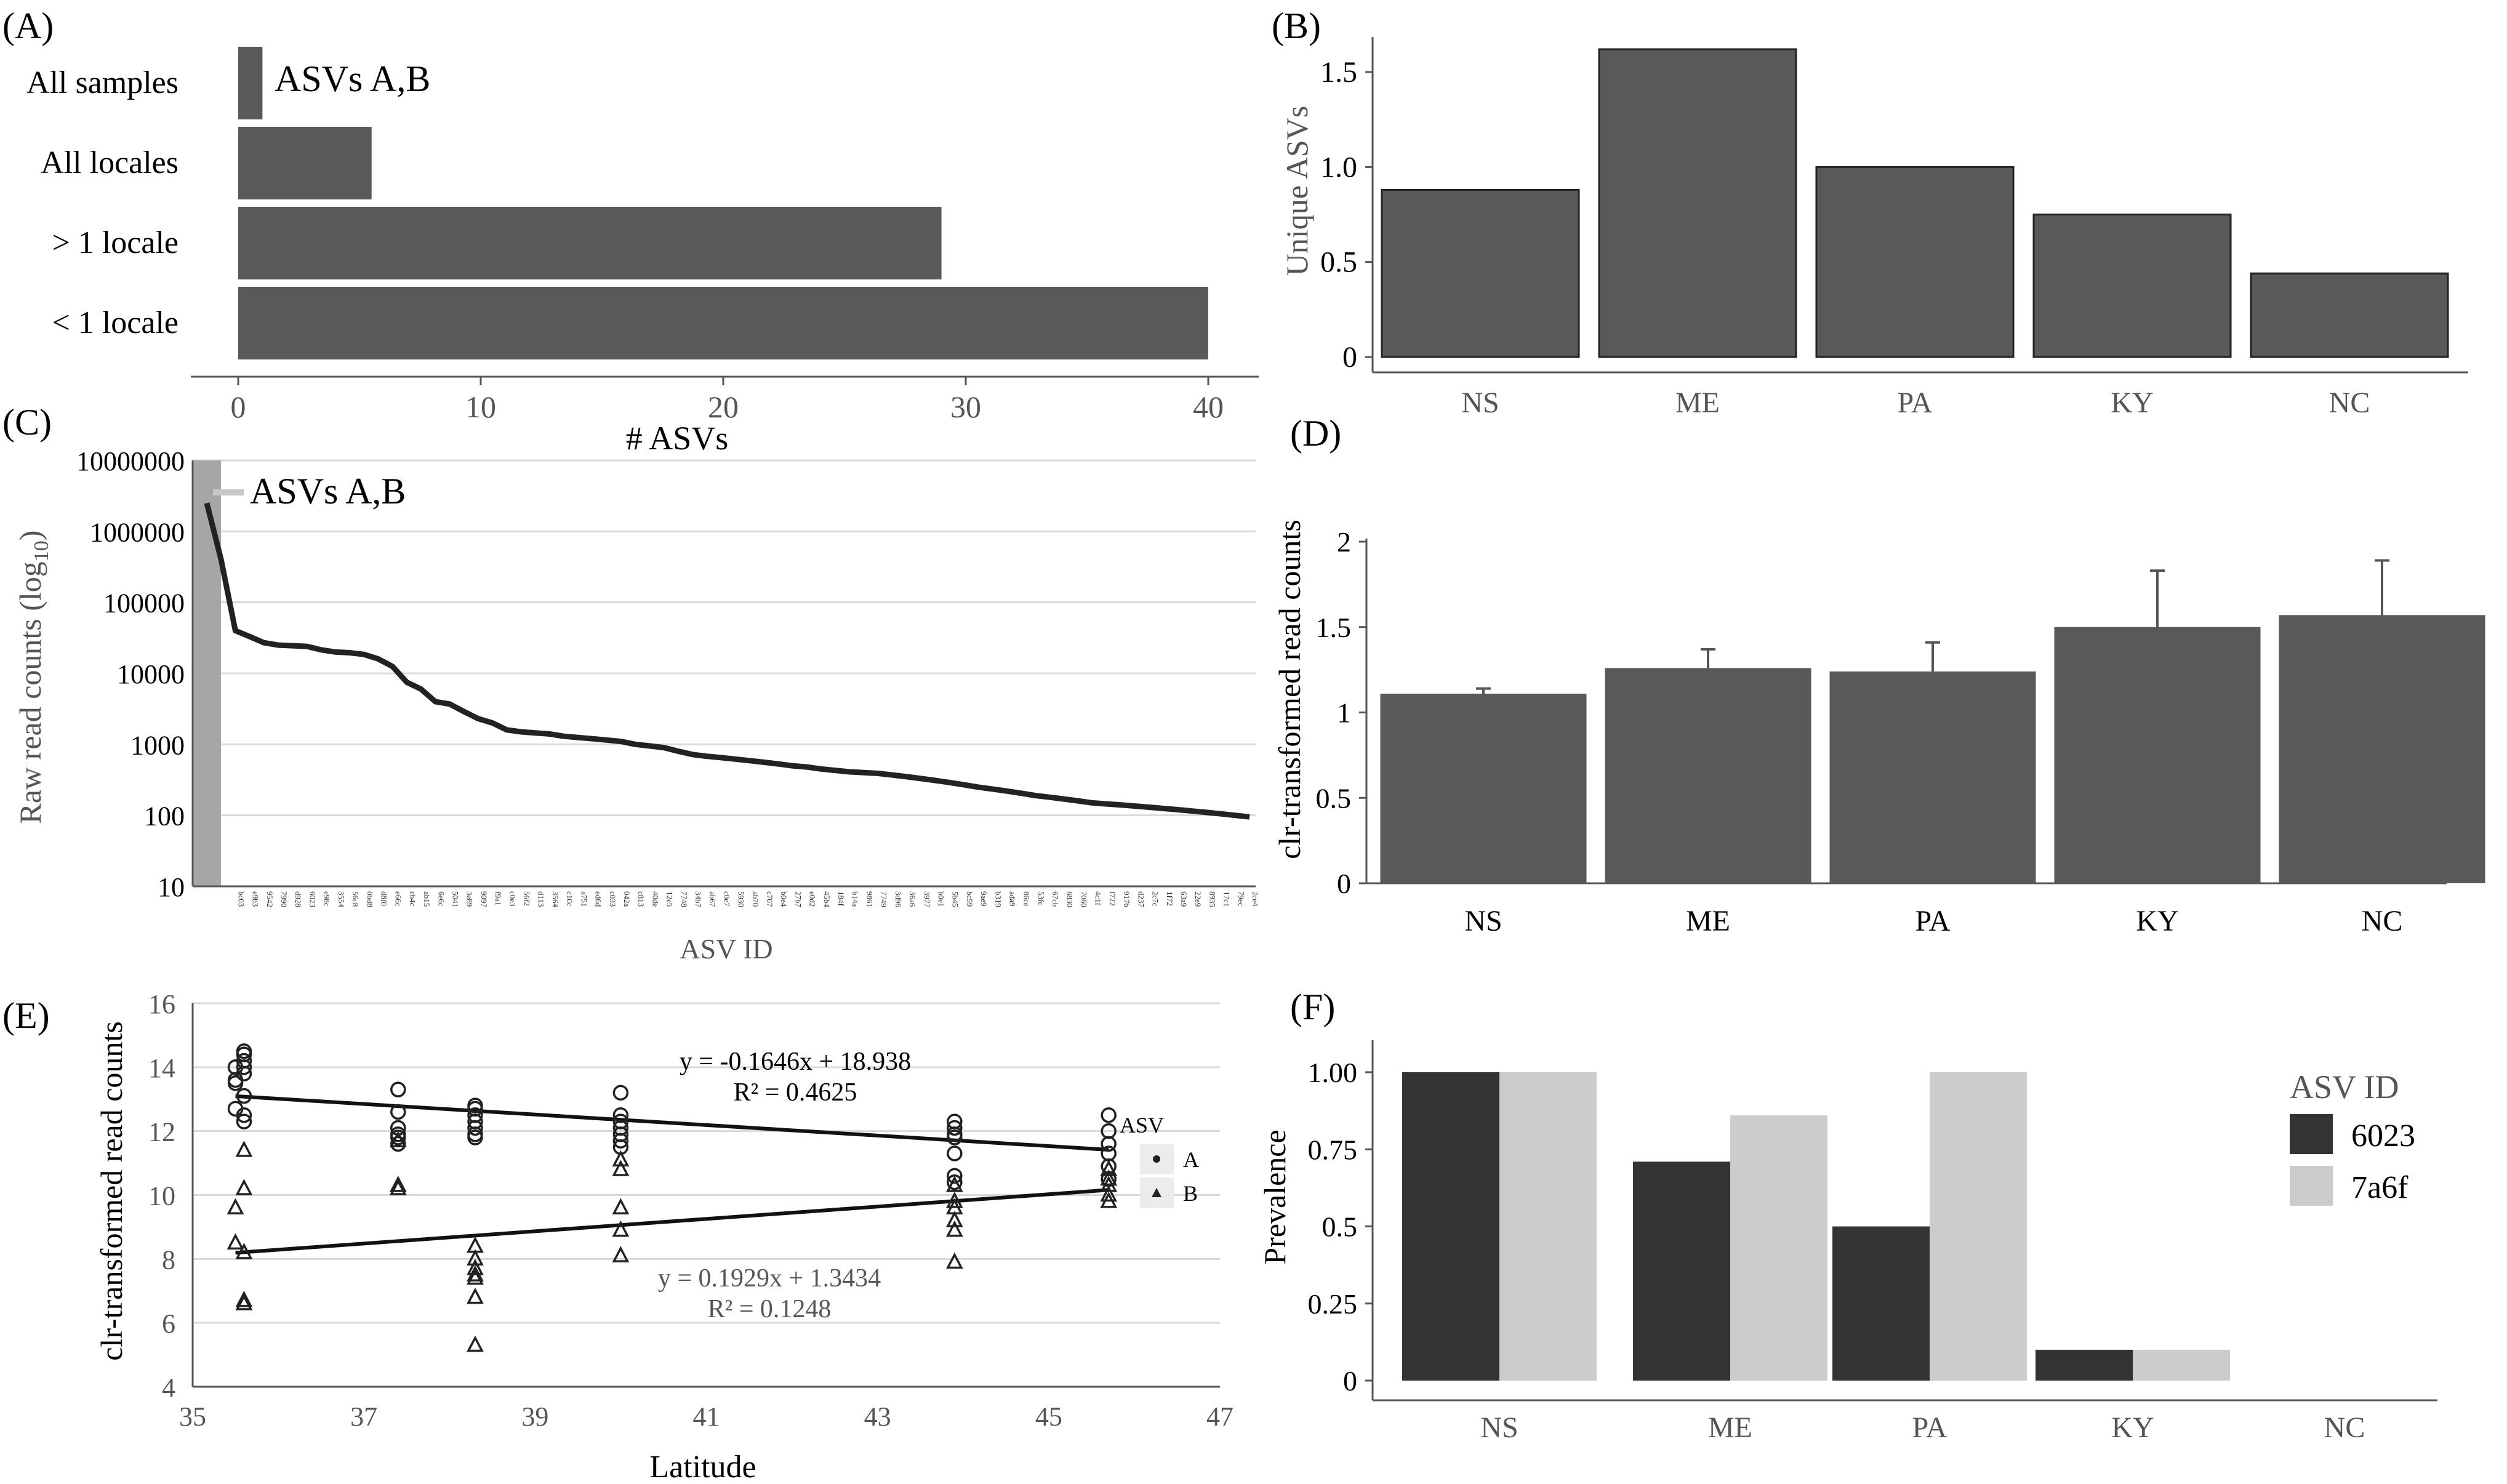 The width and height of the screenshot is (2507, 1484). Describe the element at coordinates (841, 899) in the screenshot. I see `panel-c-x-id-label: 184f` at that location.